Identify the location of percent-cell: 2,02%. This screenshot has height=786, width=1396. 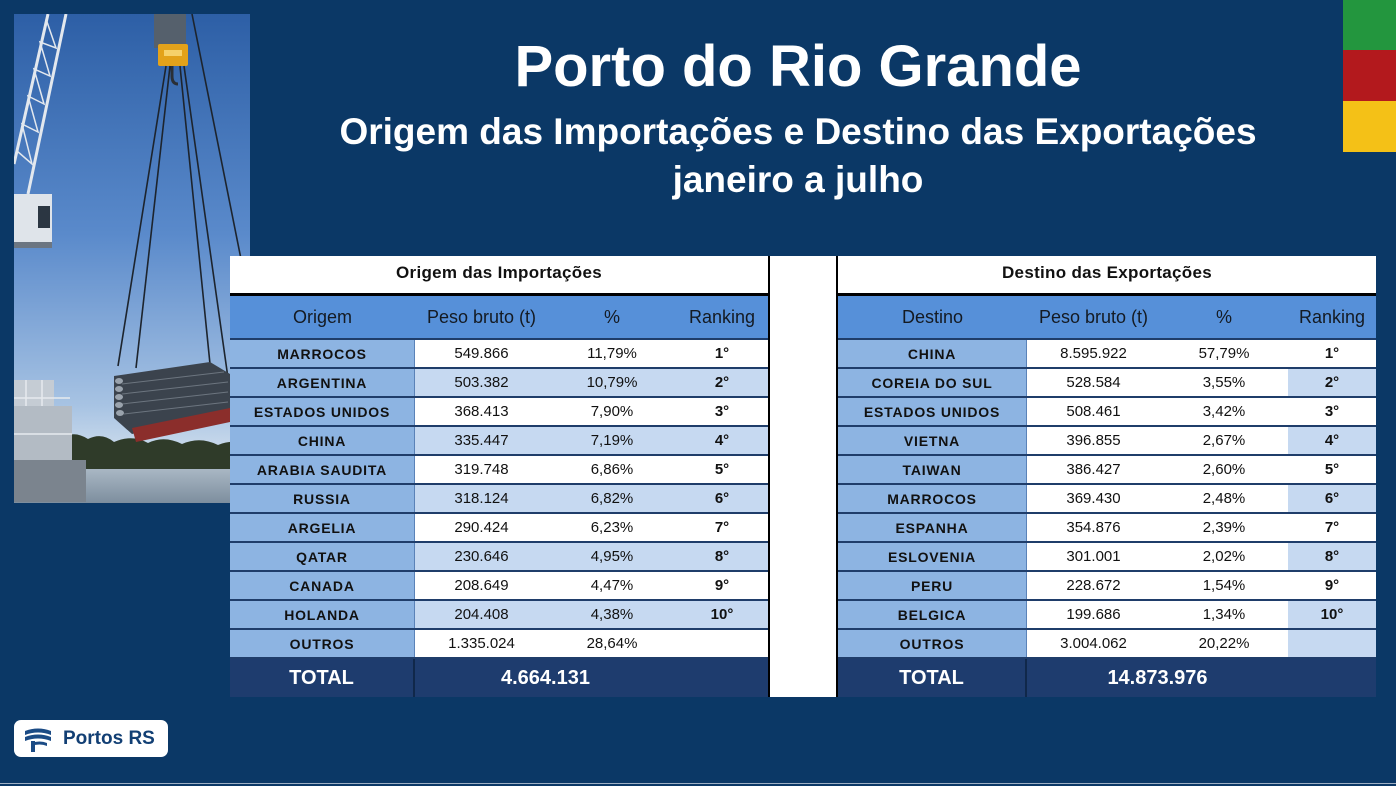
(1224, 556).